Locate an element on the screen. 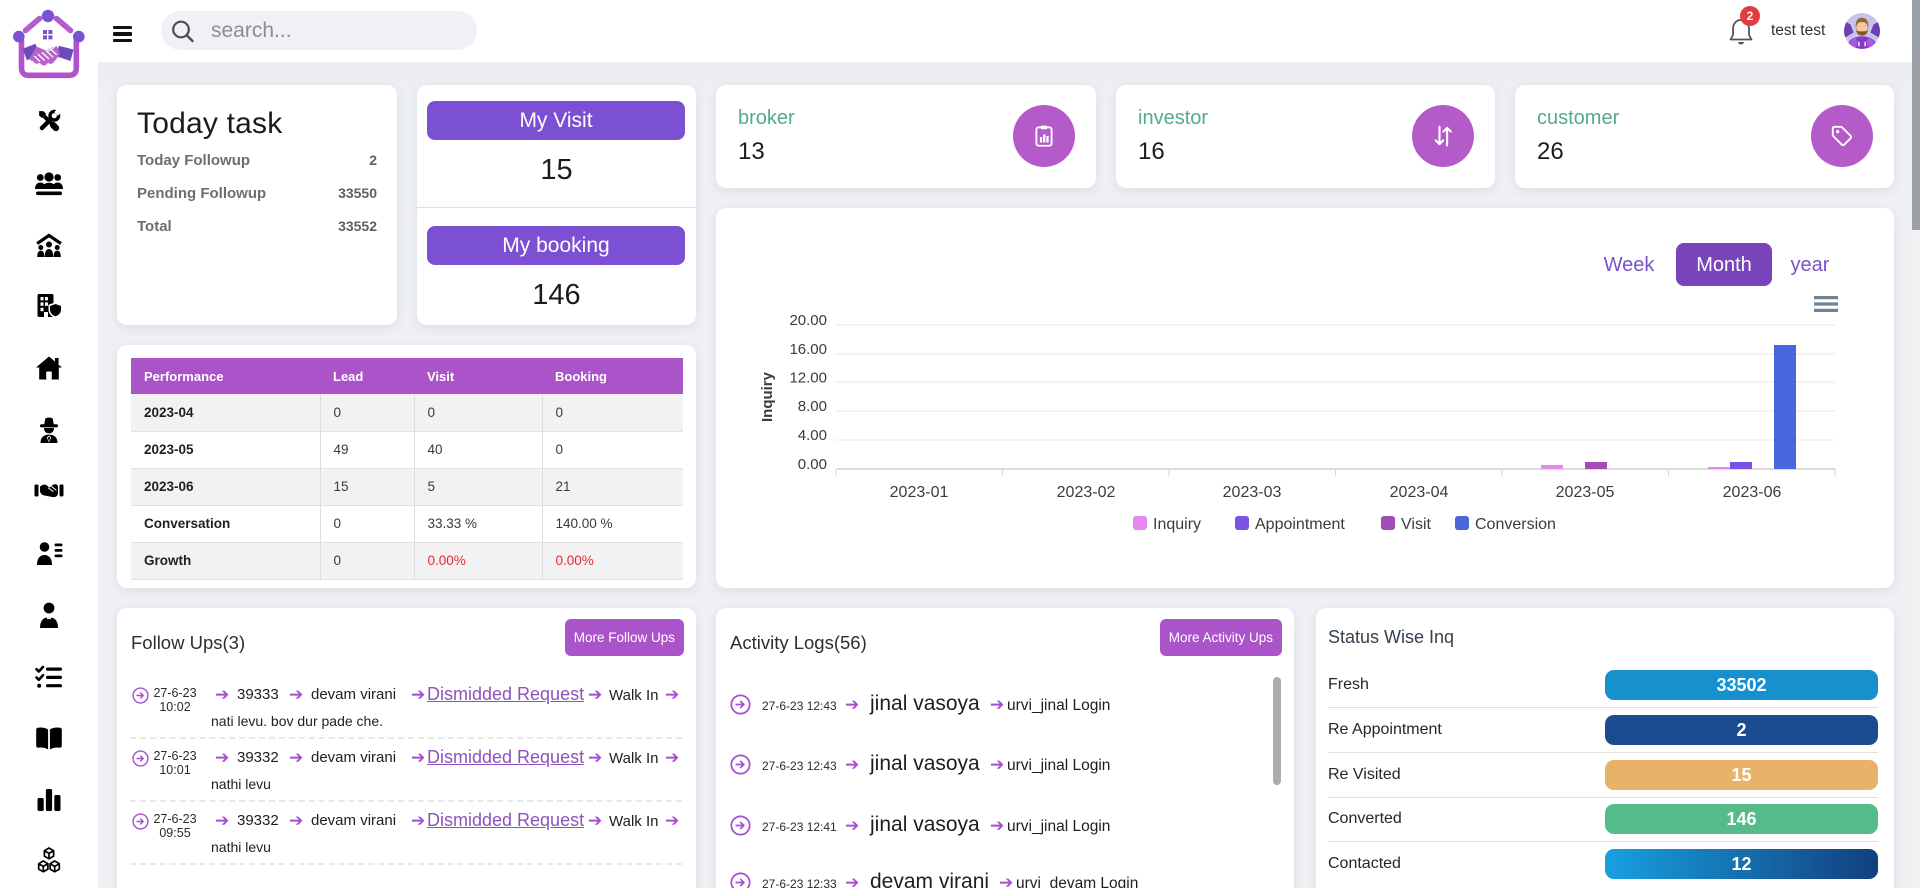 This screenshot has height=888, width=1920. svg-text: Week is located at coordinates (1630, 265).